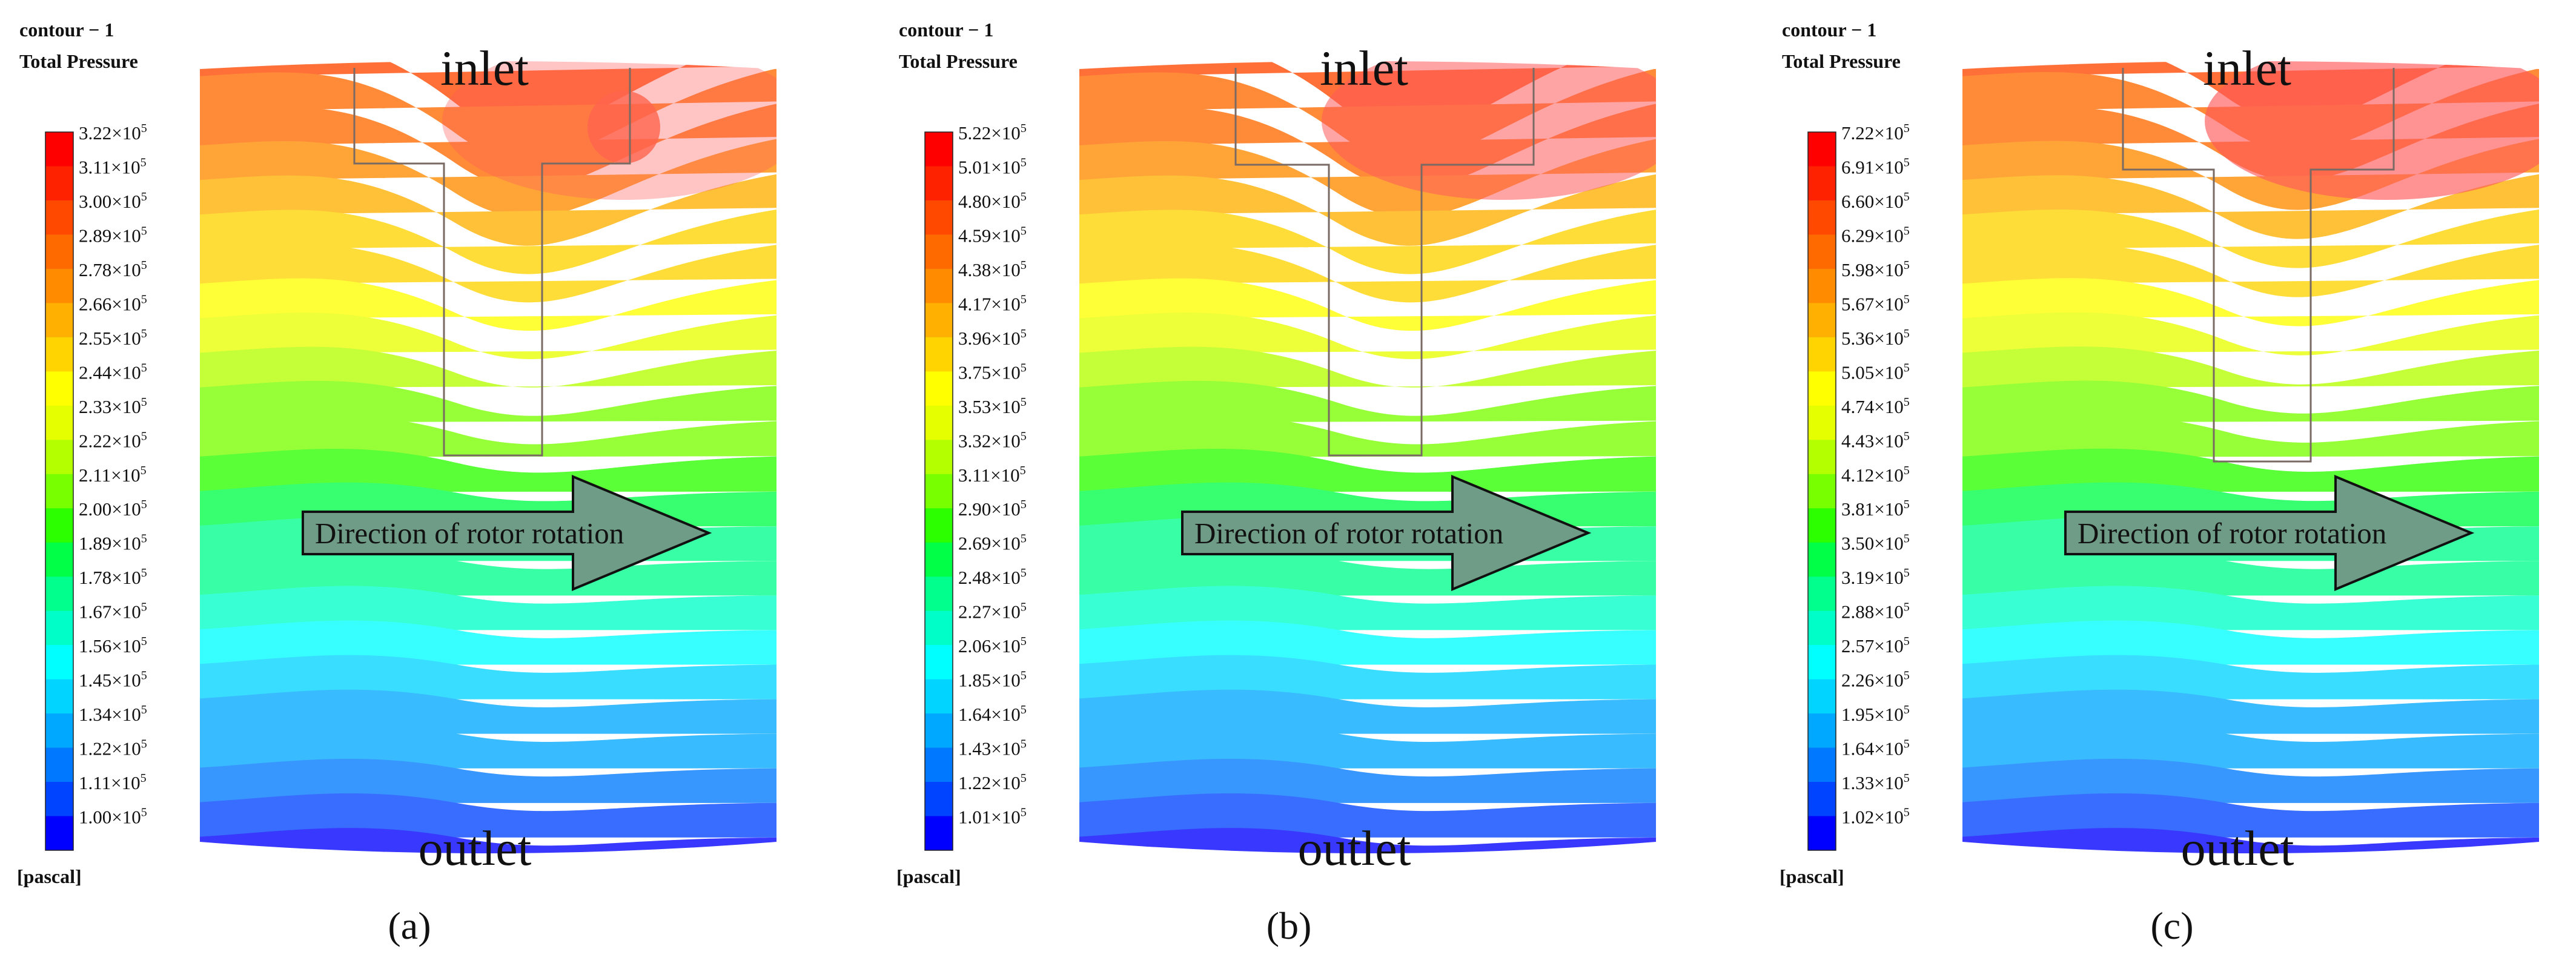  What do you see at coordinates (66, 30) in the screenshot?
I see `contour-title: contour − 1` at bounding box center [66, 30].